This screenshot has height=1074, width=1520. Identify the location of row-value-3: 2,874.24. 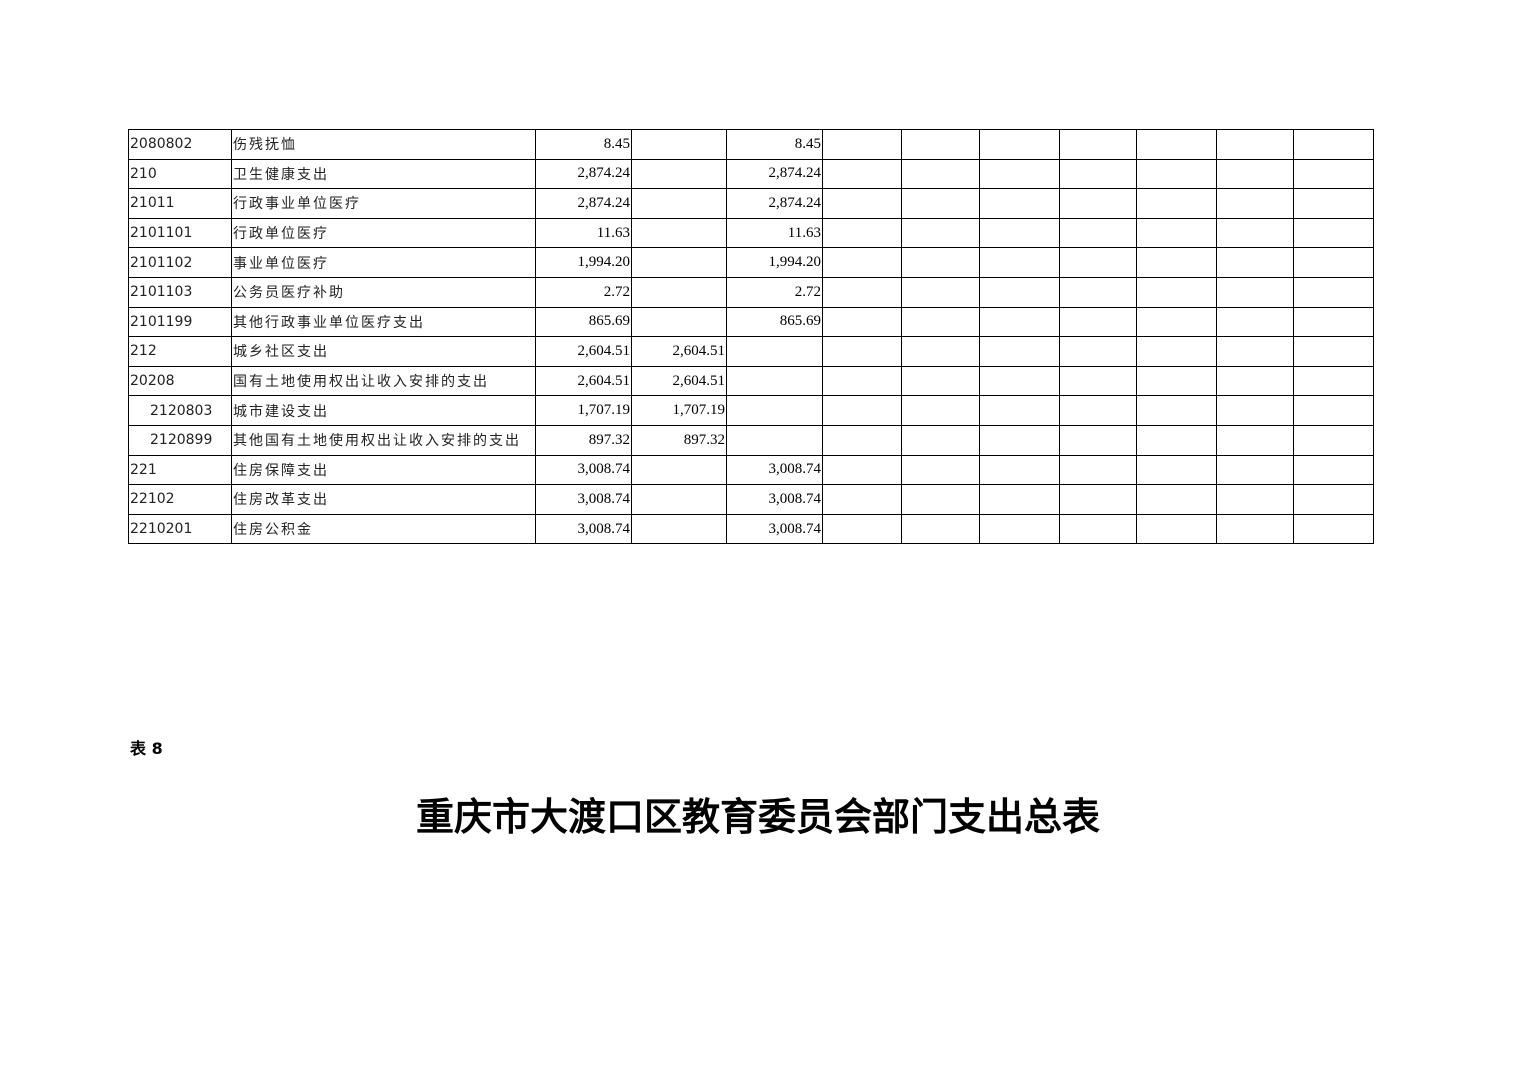
(774, 174).